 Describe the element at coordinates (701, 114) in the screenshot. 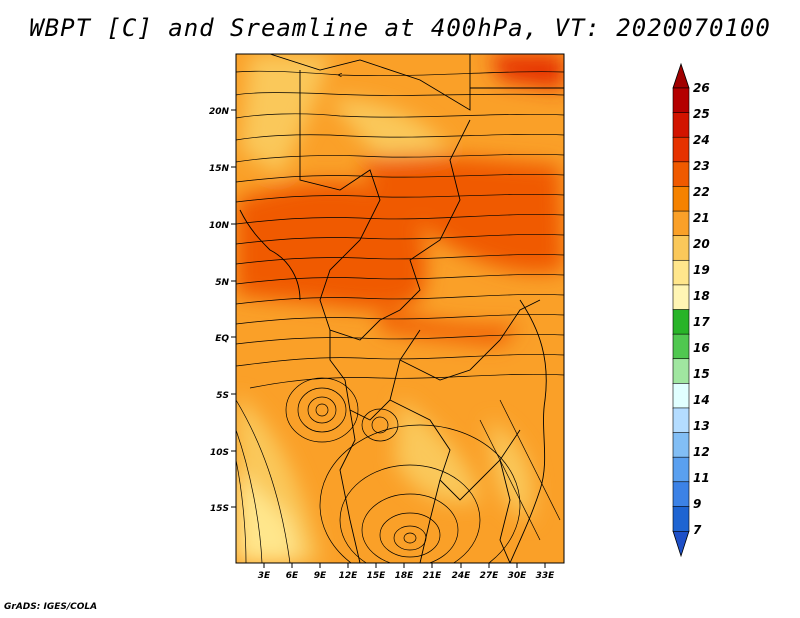

I see `colorbar-label: 25` at that location.